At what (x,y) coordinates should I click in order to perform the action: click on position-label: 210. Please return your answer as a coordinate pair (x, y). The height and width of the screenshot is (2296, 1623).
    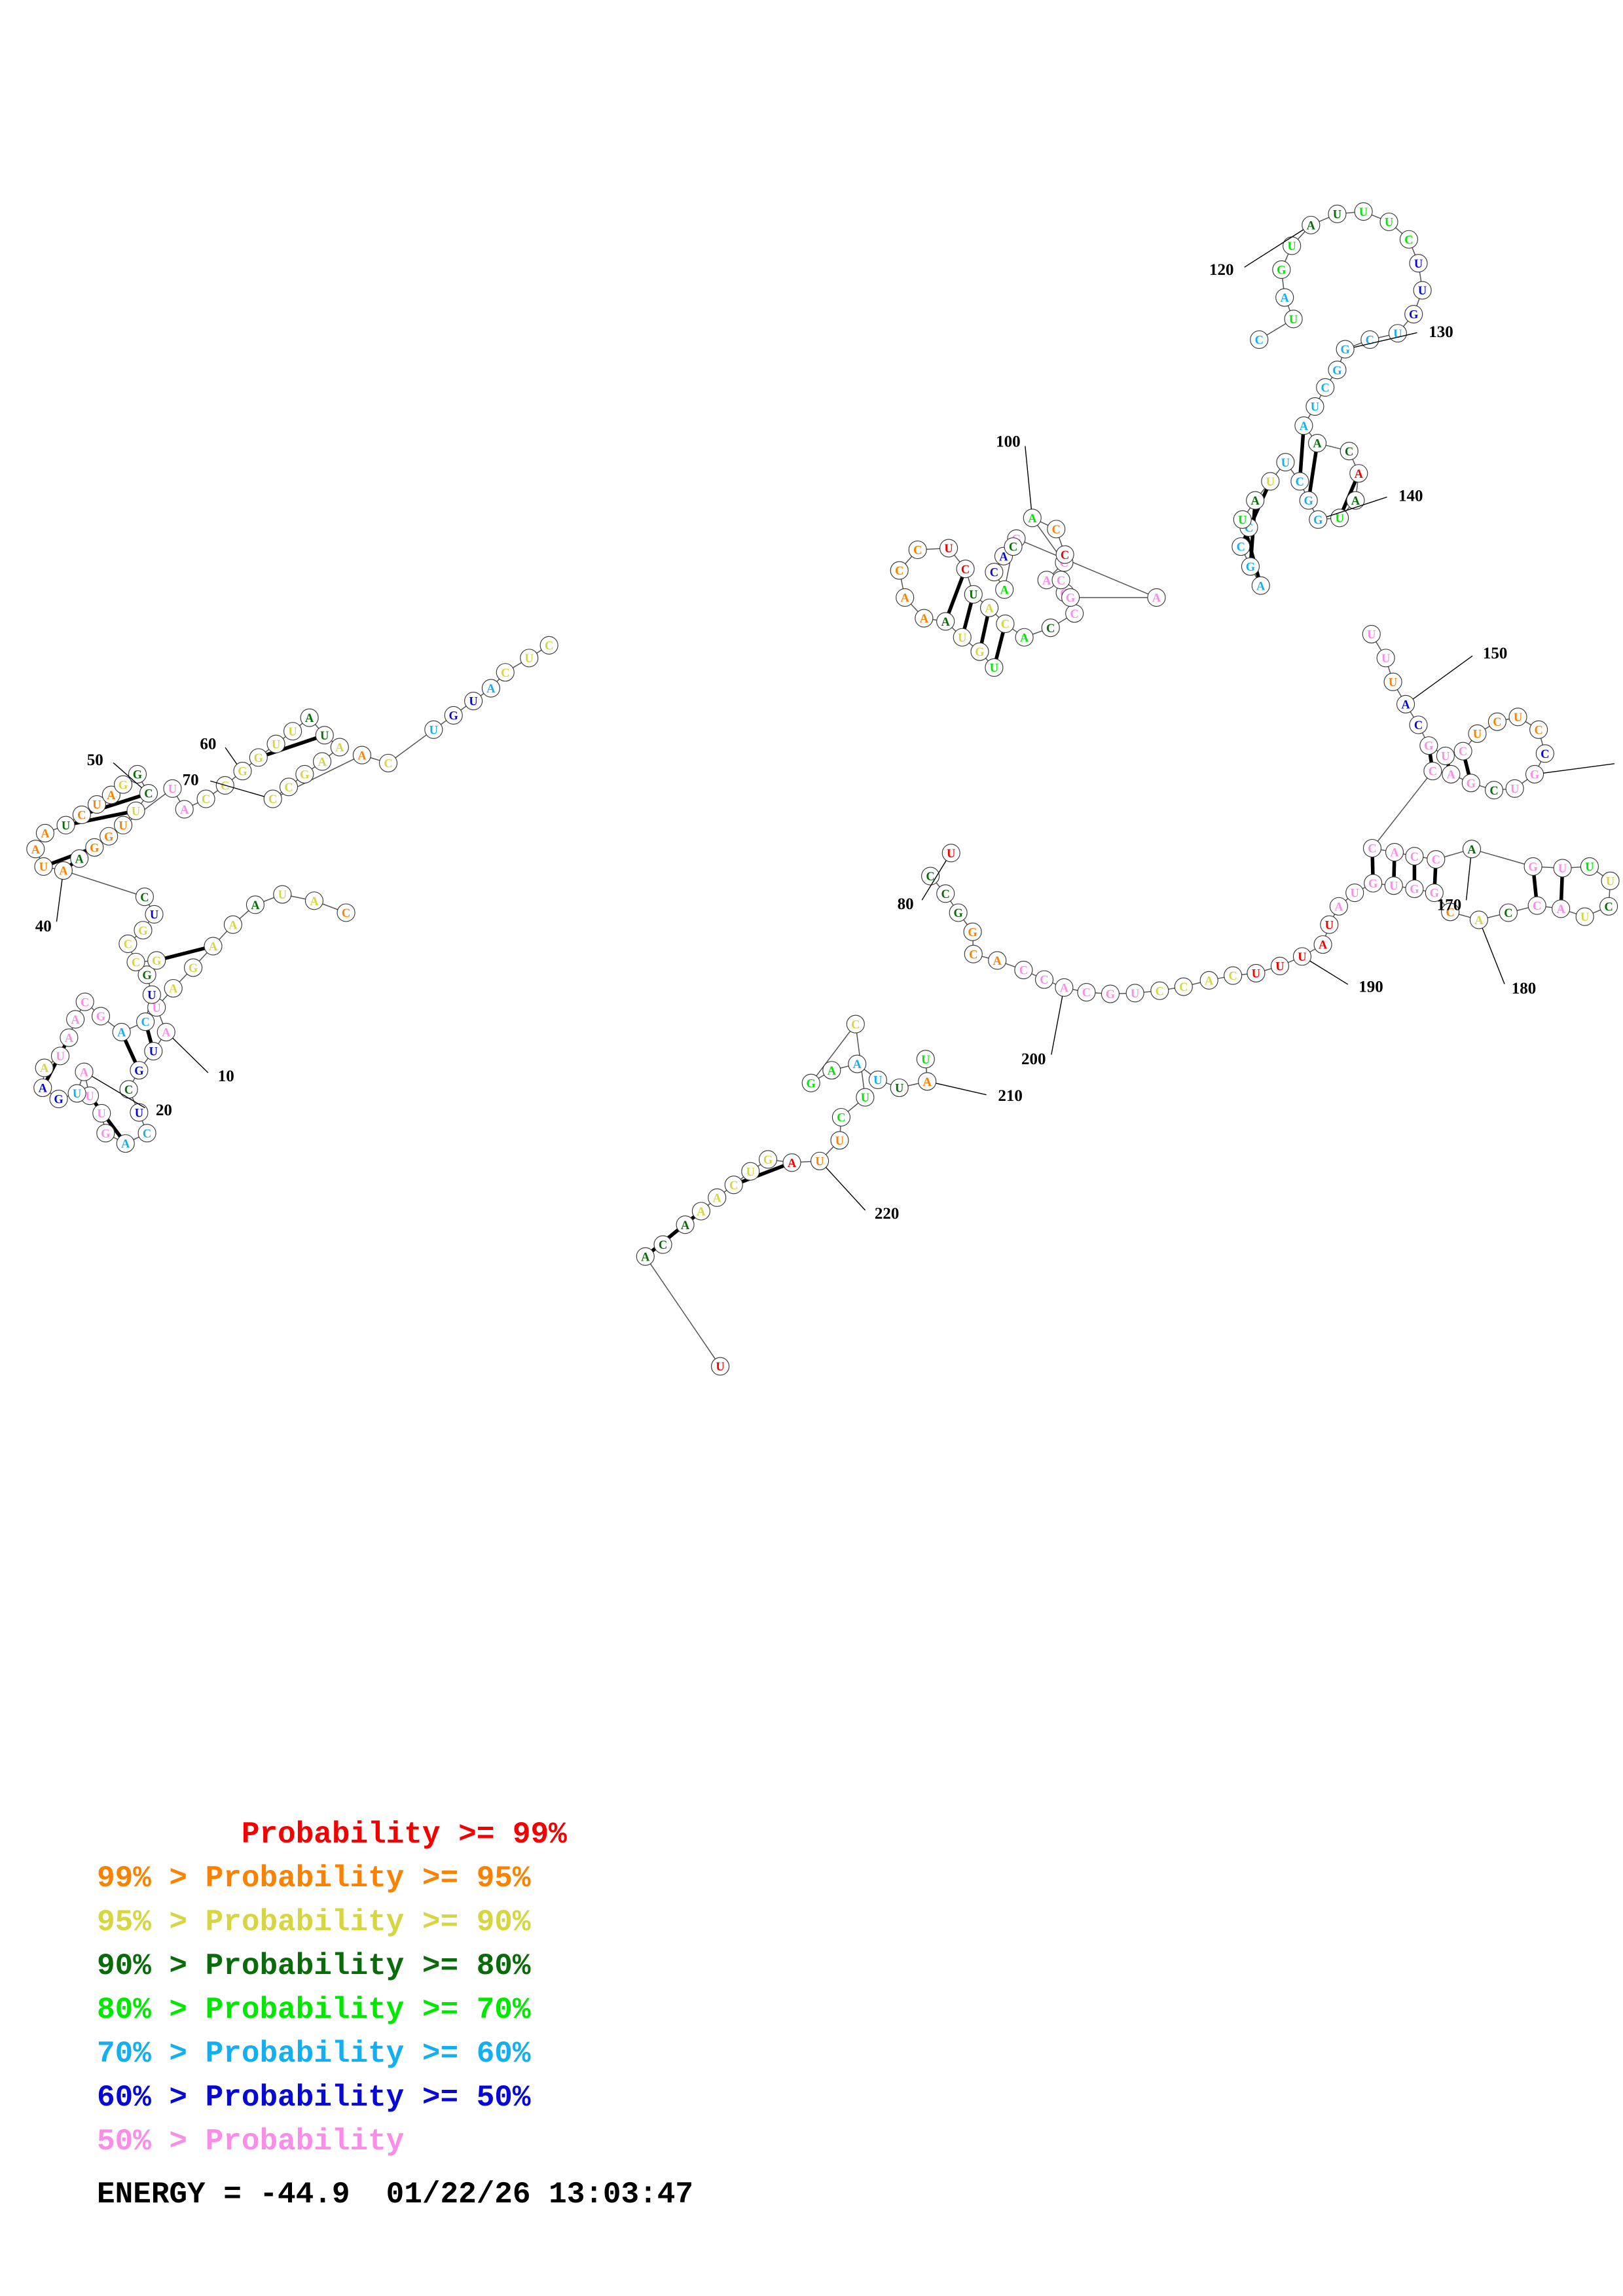
    Looking at the image, I should click on (1010, 1096).